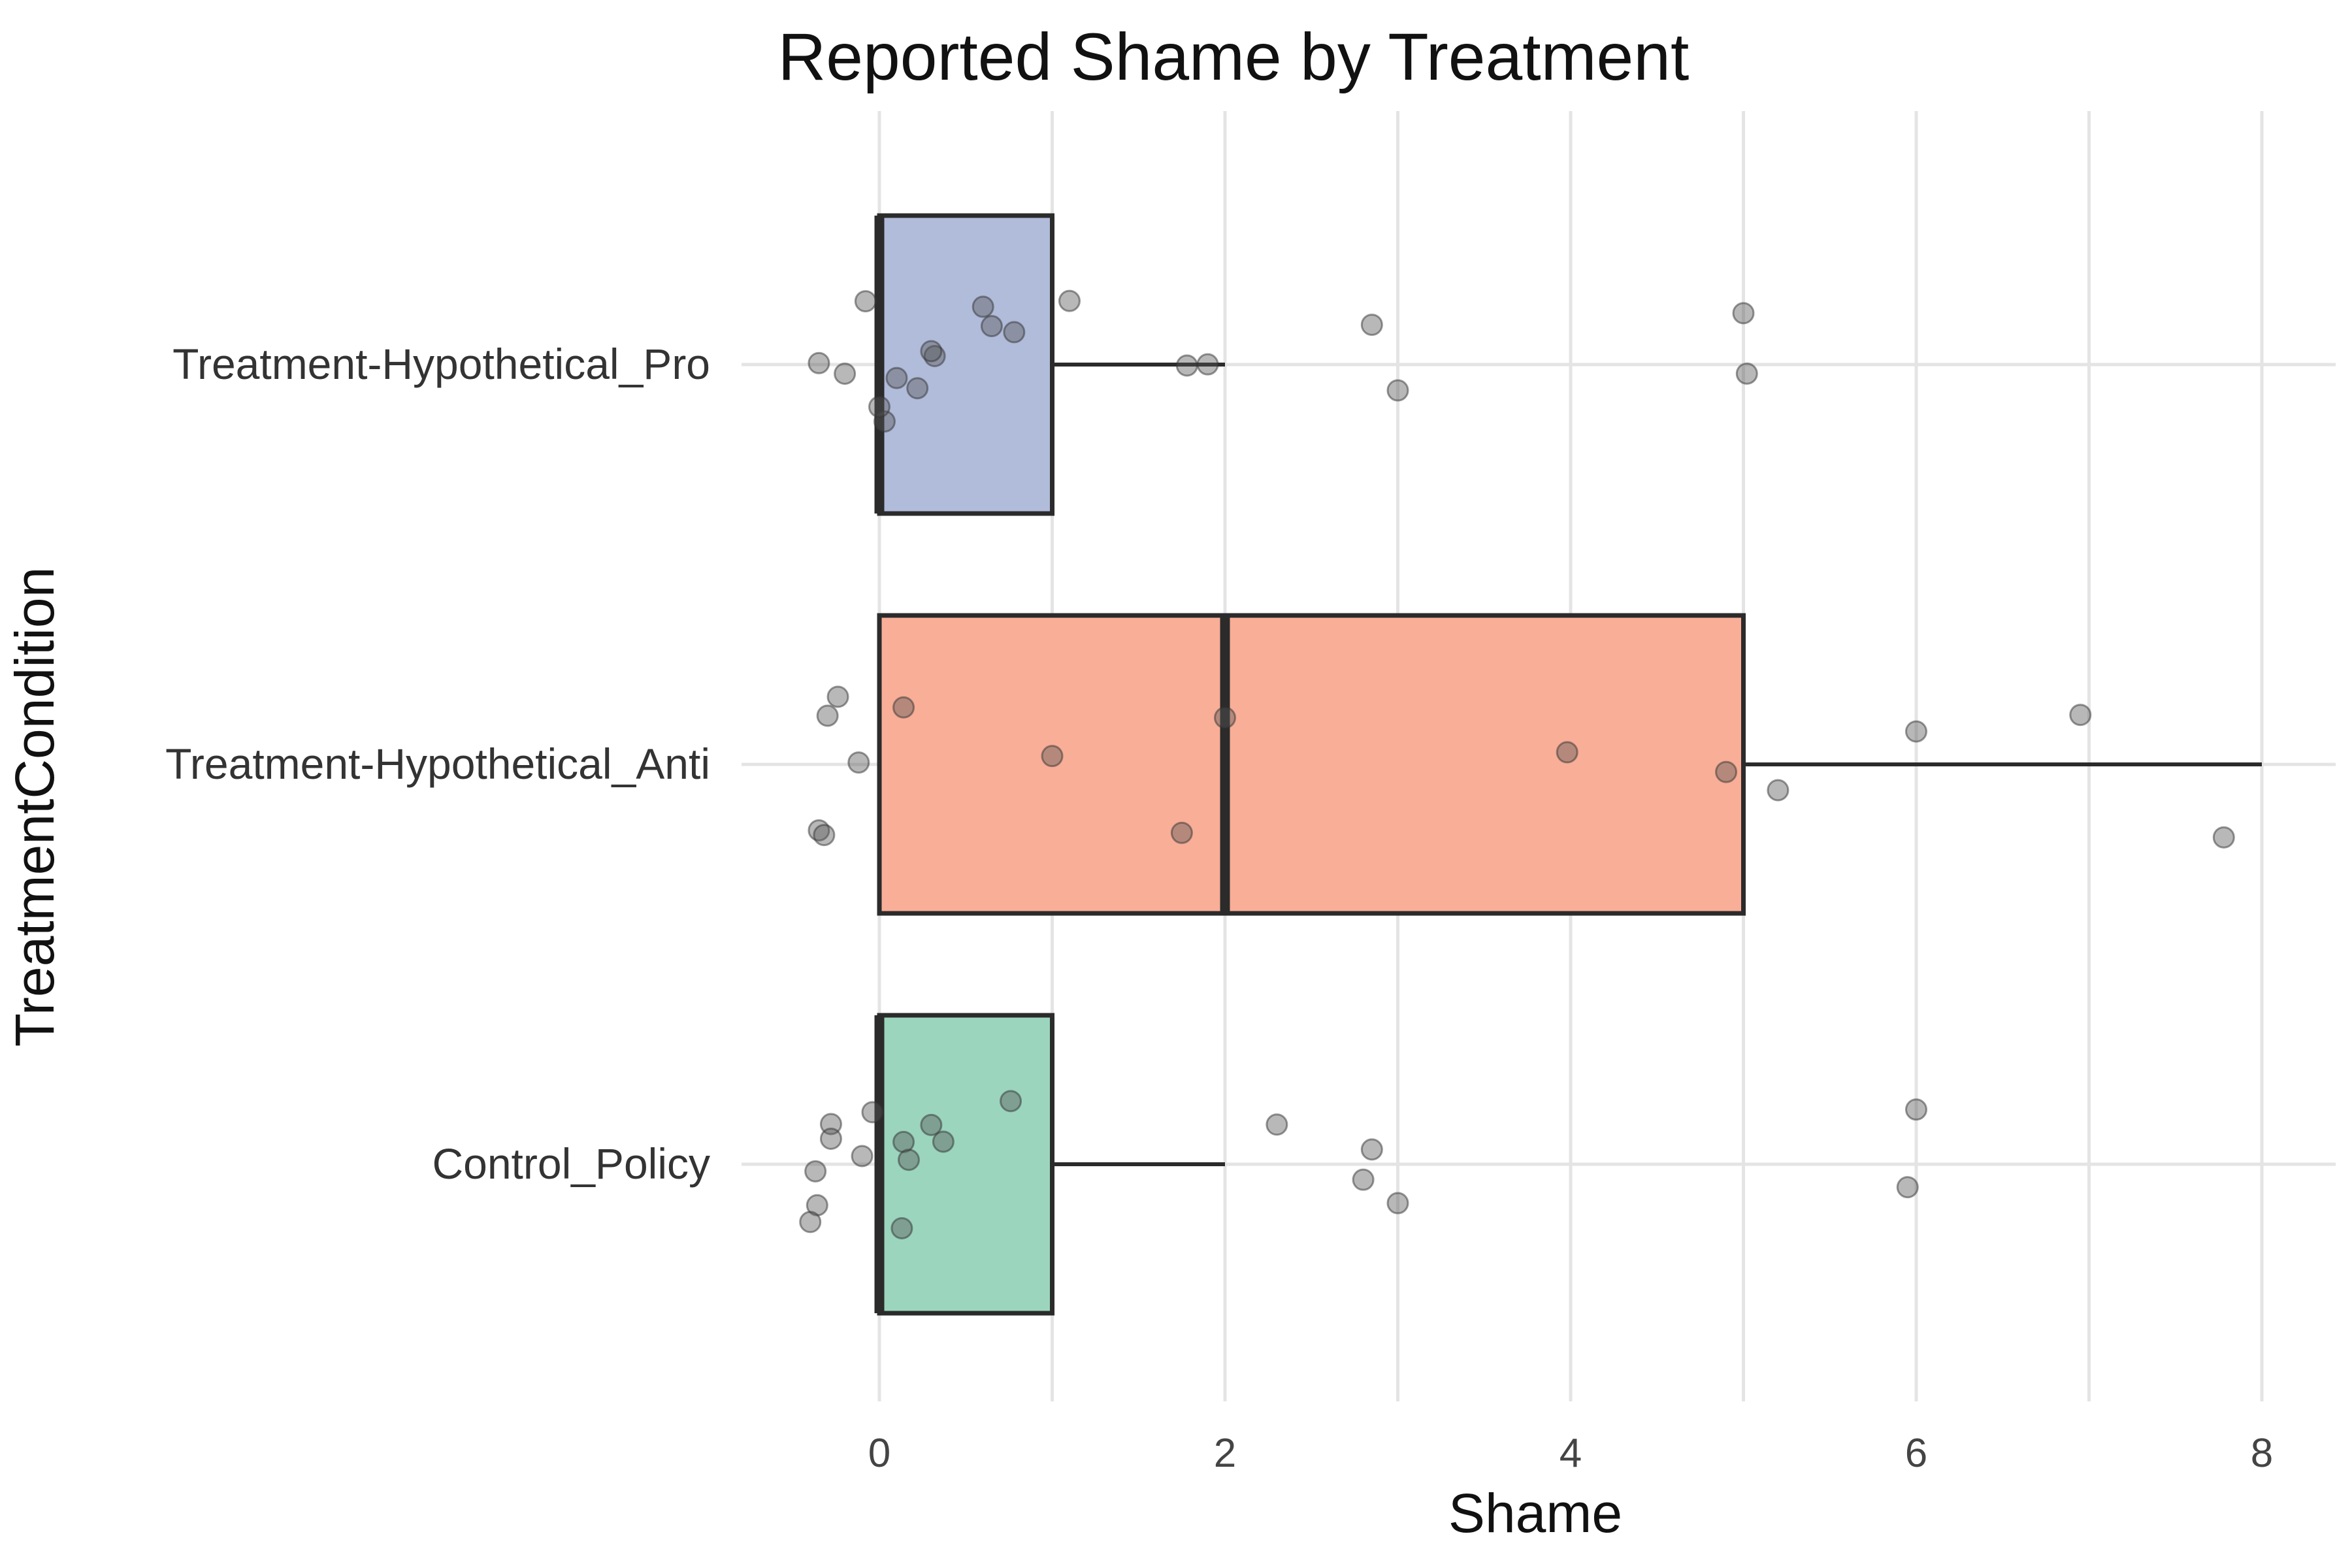  Describe the element at coordinates (1535, 1513) in the screenshot. I see `x-axis-title: Shame` at that location.